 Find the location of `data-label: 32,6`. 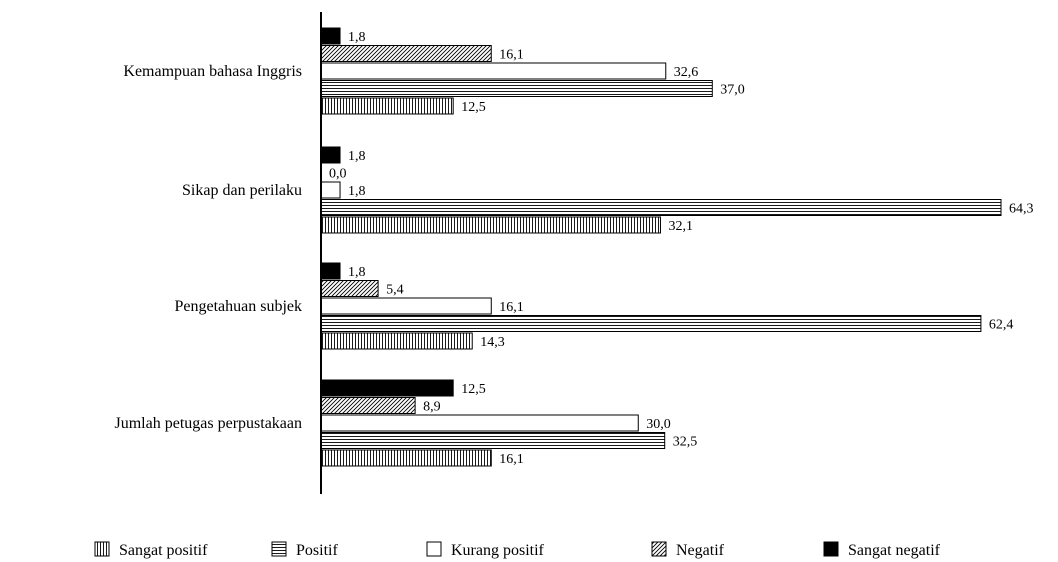

data-label: 32,6 is located at coordinates (686, 72).